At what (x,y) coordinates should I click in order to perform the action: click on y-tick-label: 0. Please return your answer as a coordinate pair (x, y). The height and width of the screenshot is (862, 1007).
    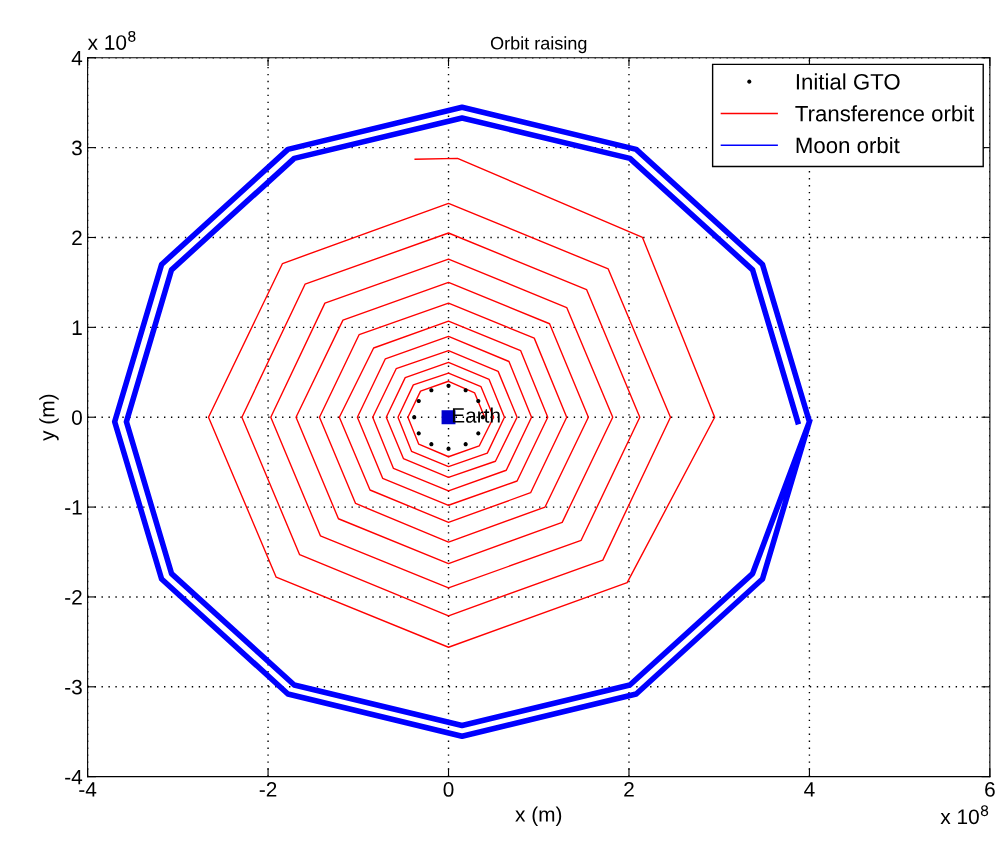
    Looking at the image, I should click on (76, 417).